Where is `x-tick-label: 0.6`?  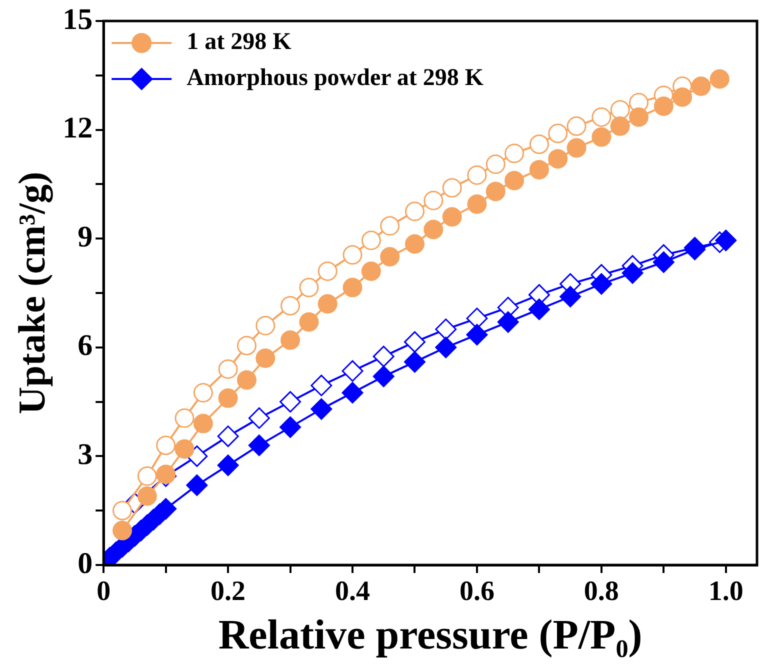
x-tick-label: 0.6 is located at coordinates (476, 592).